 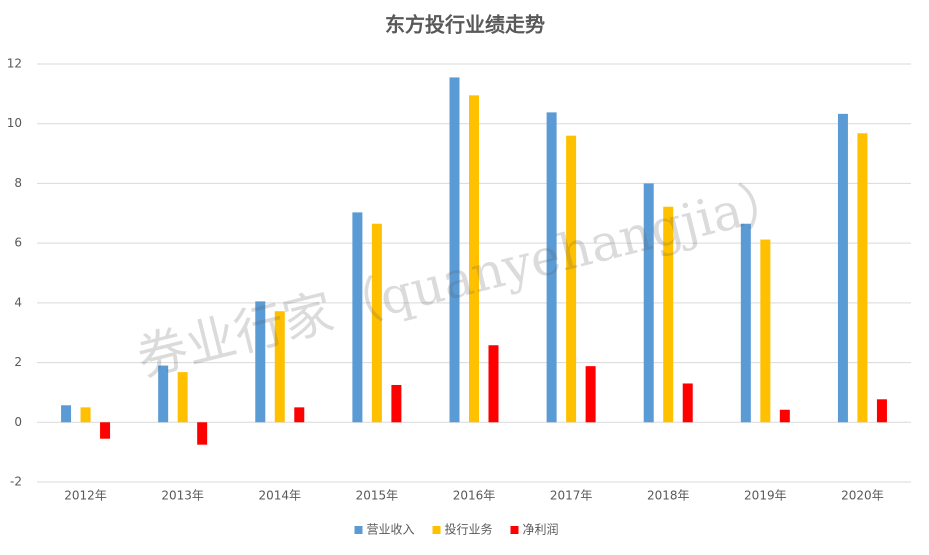 What do you see at coordinates (765, 496) in the screenshot?
I see `x-tick-label: 2019年` at bounding box center [765, 496].